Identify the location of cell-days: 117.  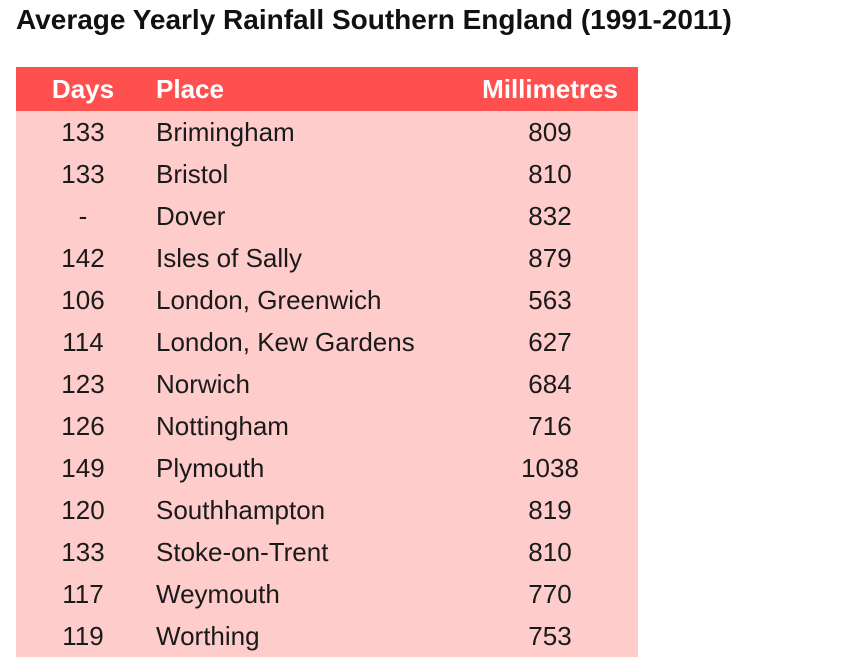
(83, 593).